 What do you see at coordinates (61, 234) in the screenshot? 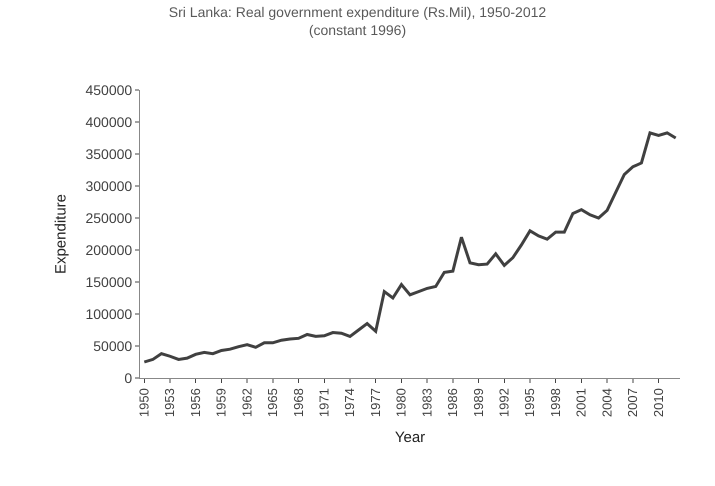
I see `y-axis-title: Expenditure` at bounding box center [61, 234].